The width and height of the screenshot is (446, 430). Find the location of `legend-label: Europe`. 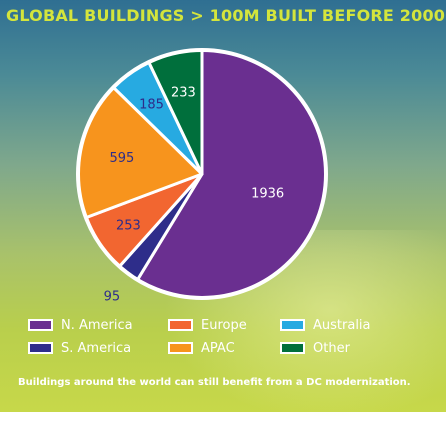

legend-label: Europe is located at coordinates (224, 325).